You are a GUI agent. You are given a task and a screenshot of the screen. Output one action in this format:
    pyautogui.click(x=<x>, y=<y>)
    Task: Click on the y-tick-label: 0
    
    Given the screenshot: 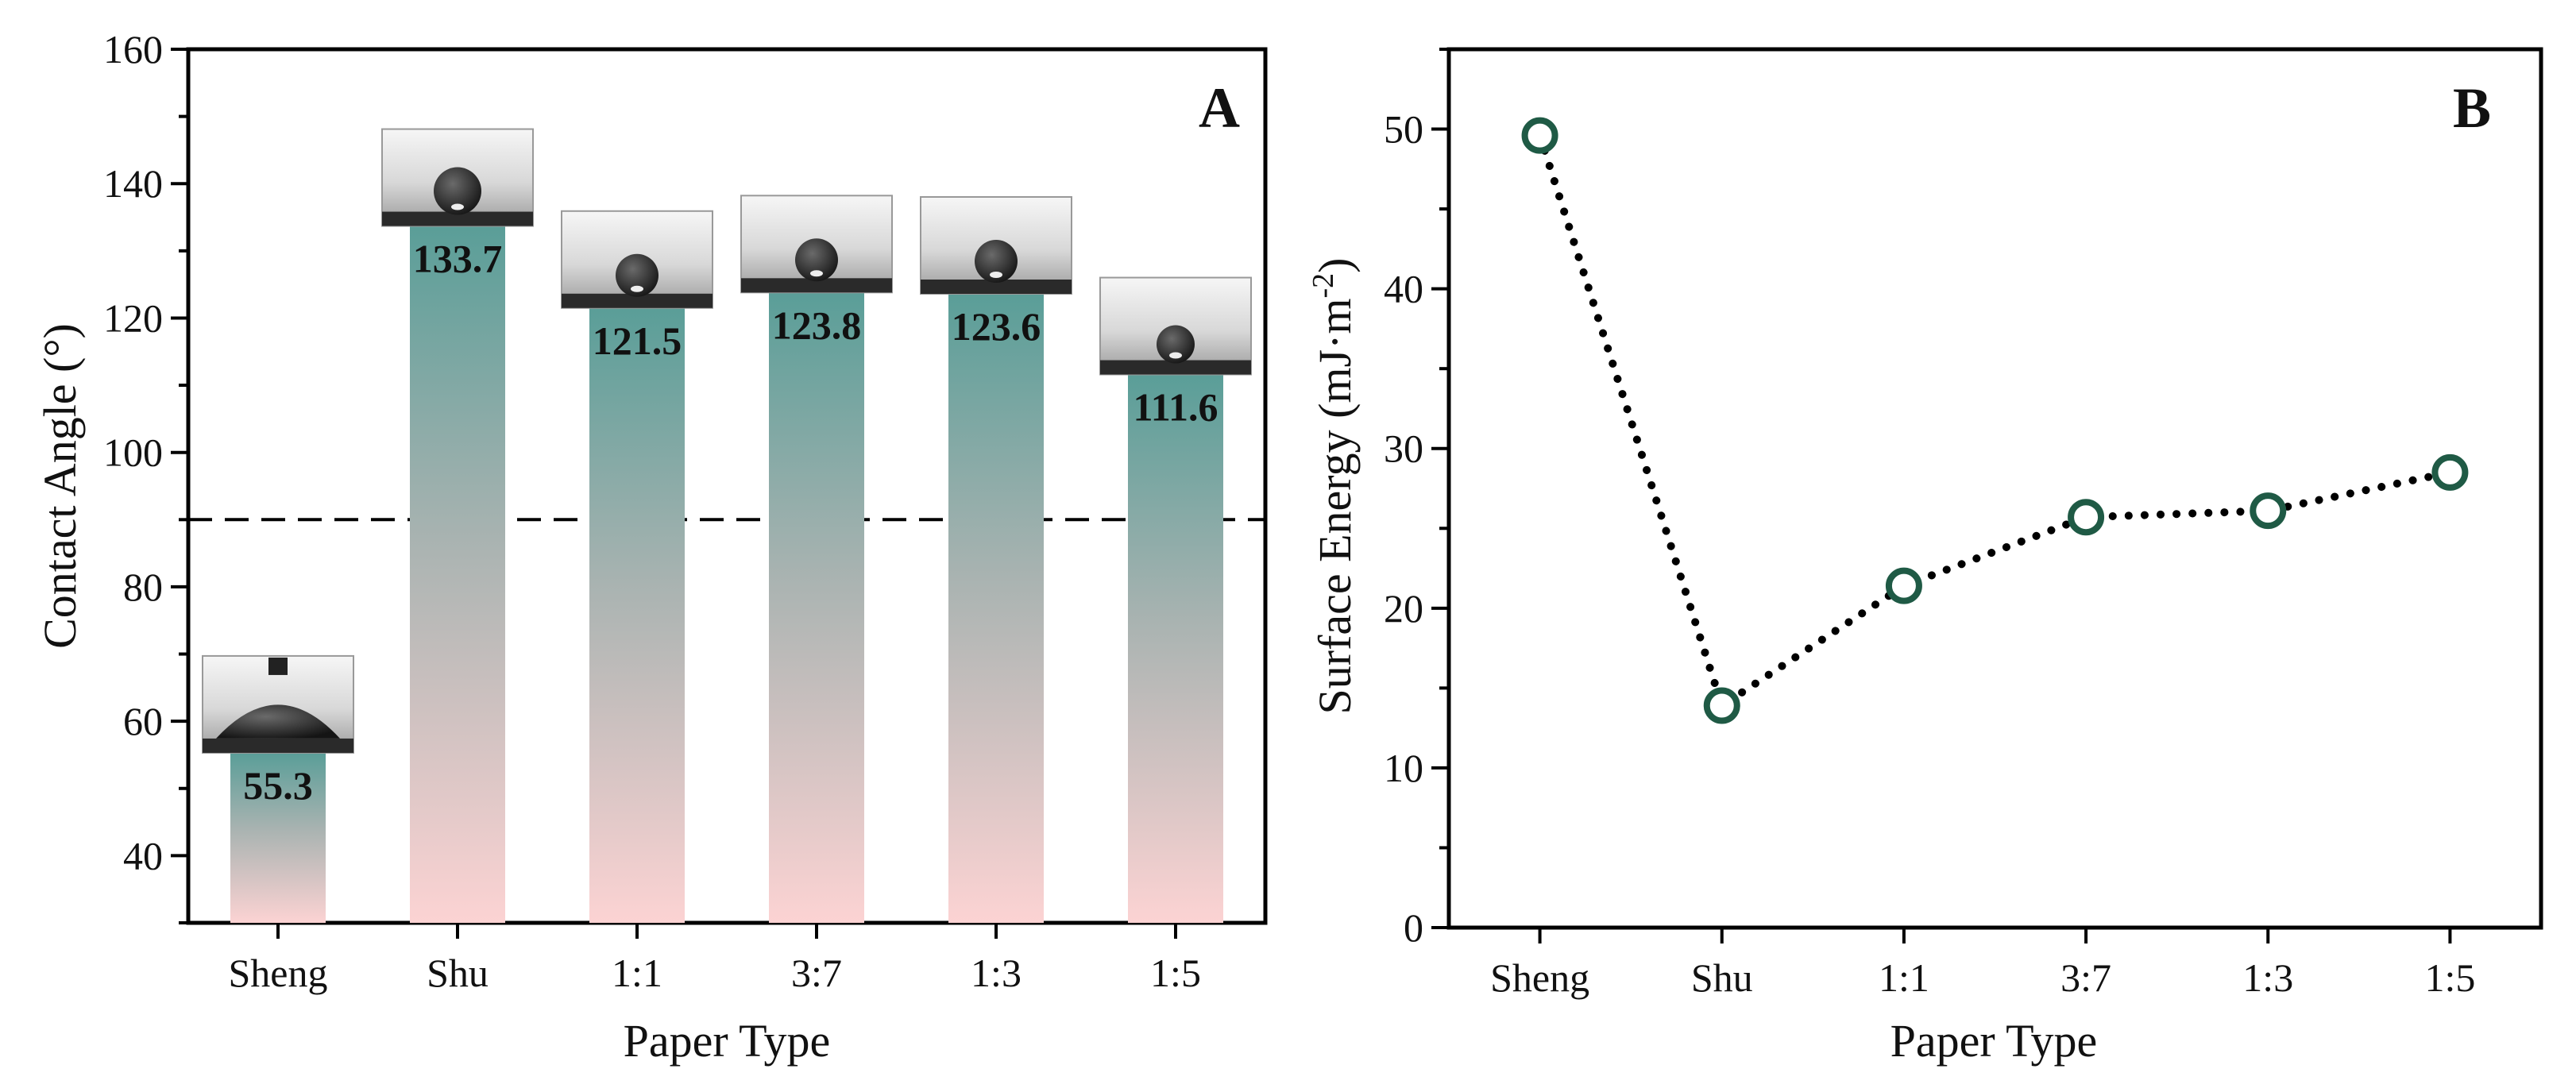 What is the action you would take?
    pyautogui.click(x=1414, y=927)
    